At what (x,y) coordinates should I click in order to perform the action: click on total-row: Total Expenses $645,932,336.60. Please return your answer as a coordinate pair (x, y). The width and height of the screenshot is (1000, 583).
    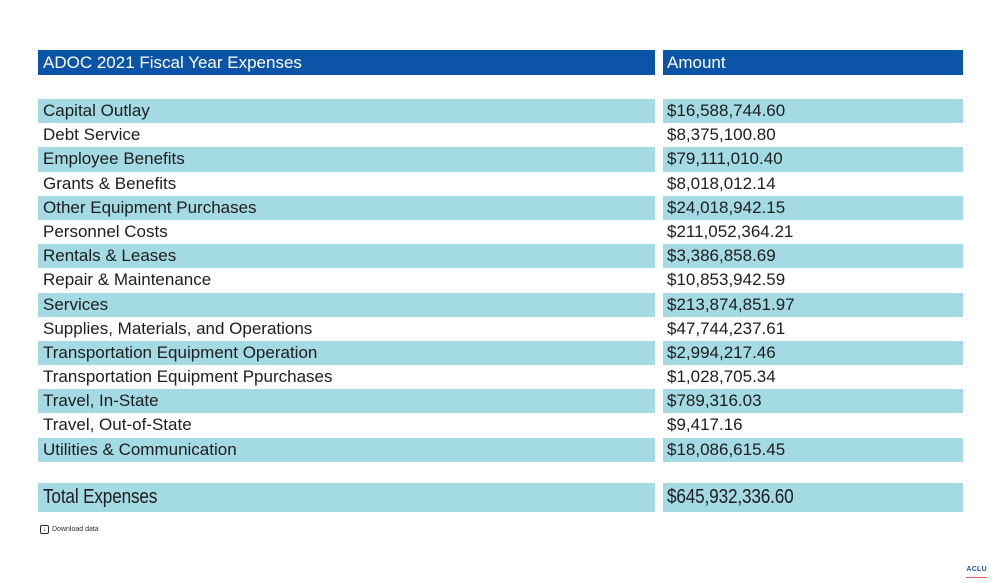
    Looking at the image, I should click on (500, 497).